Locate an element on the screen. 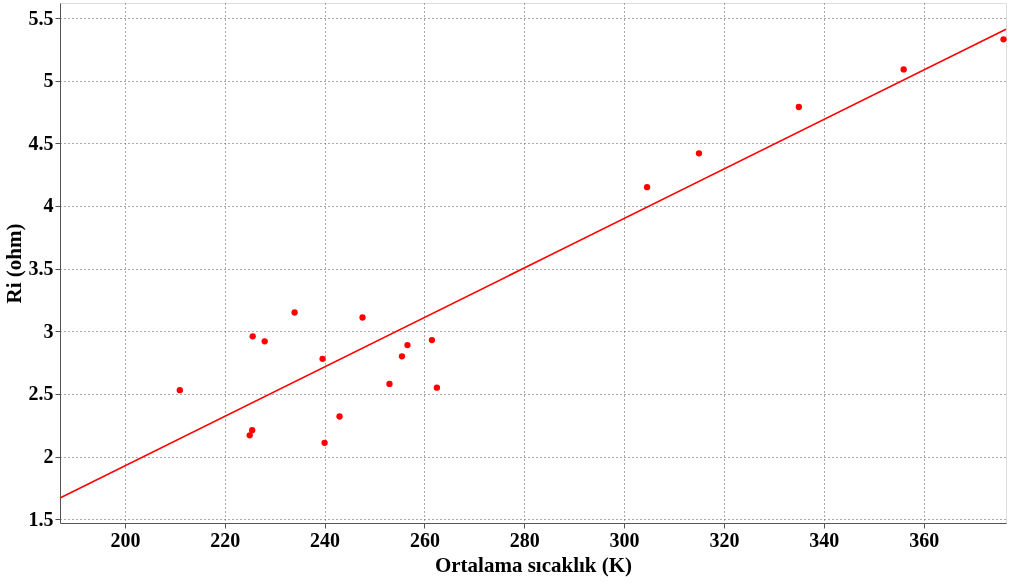 Image resolution: width=1016 pixels, height=583 pixels. x-tick-label: 220 is located at coordinates (225, 539).